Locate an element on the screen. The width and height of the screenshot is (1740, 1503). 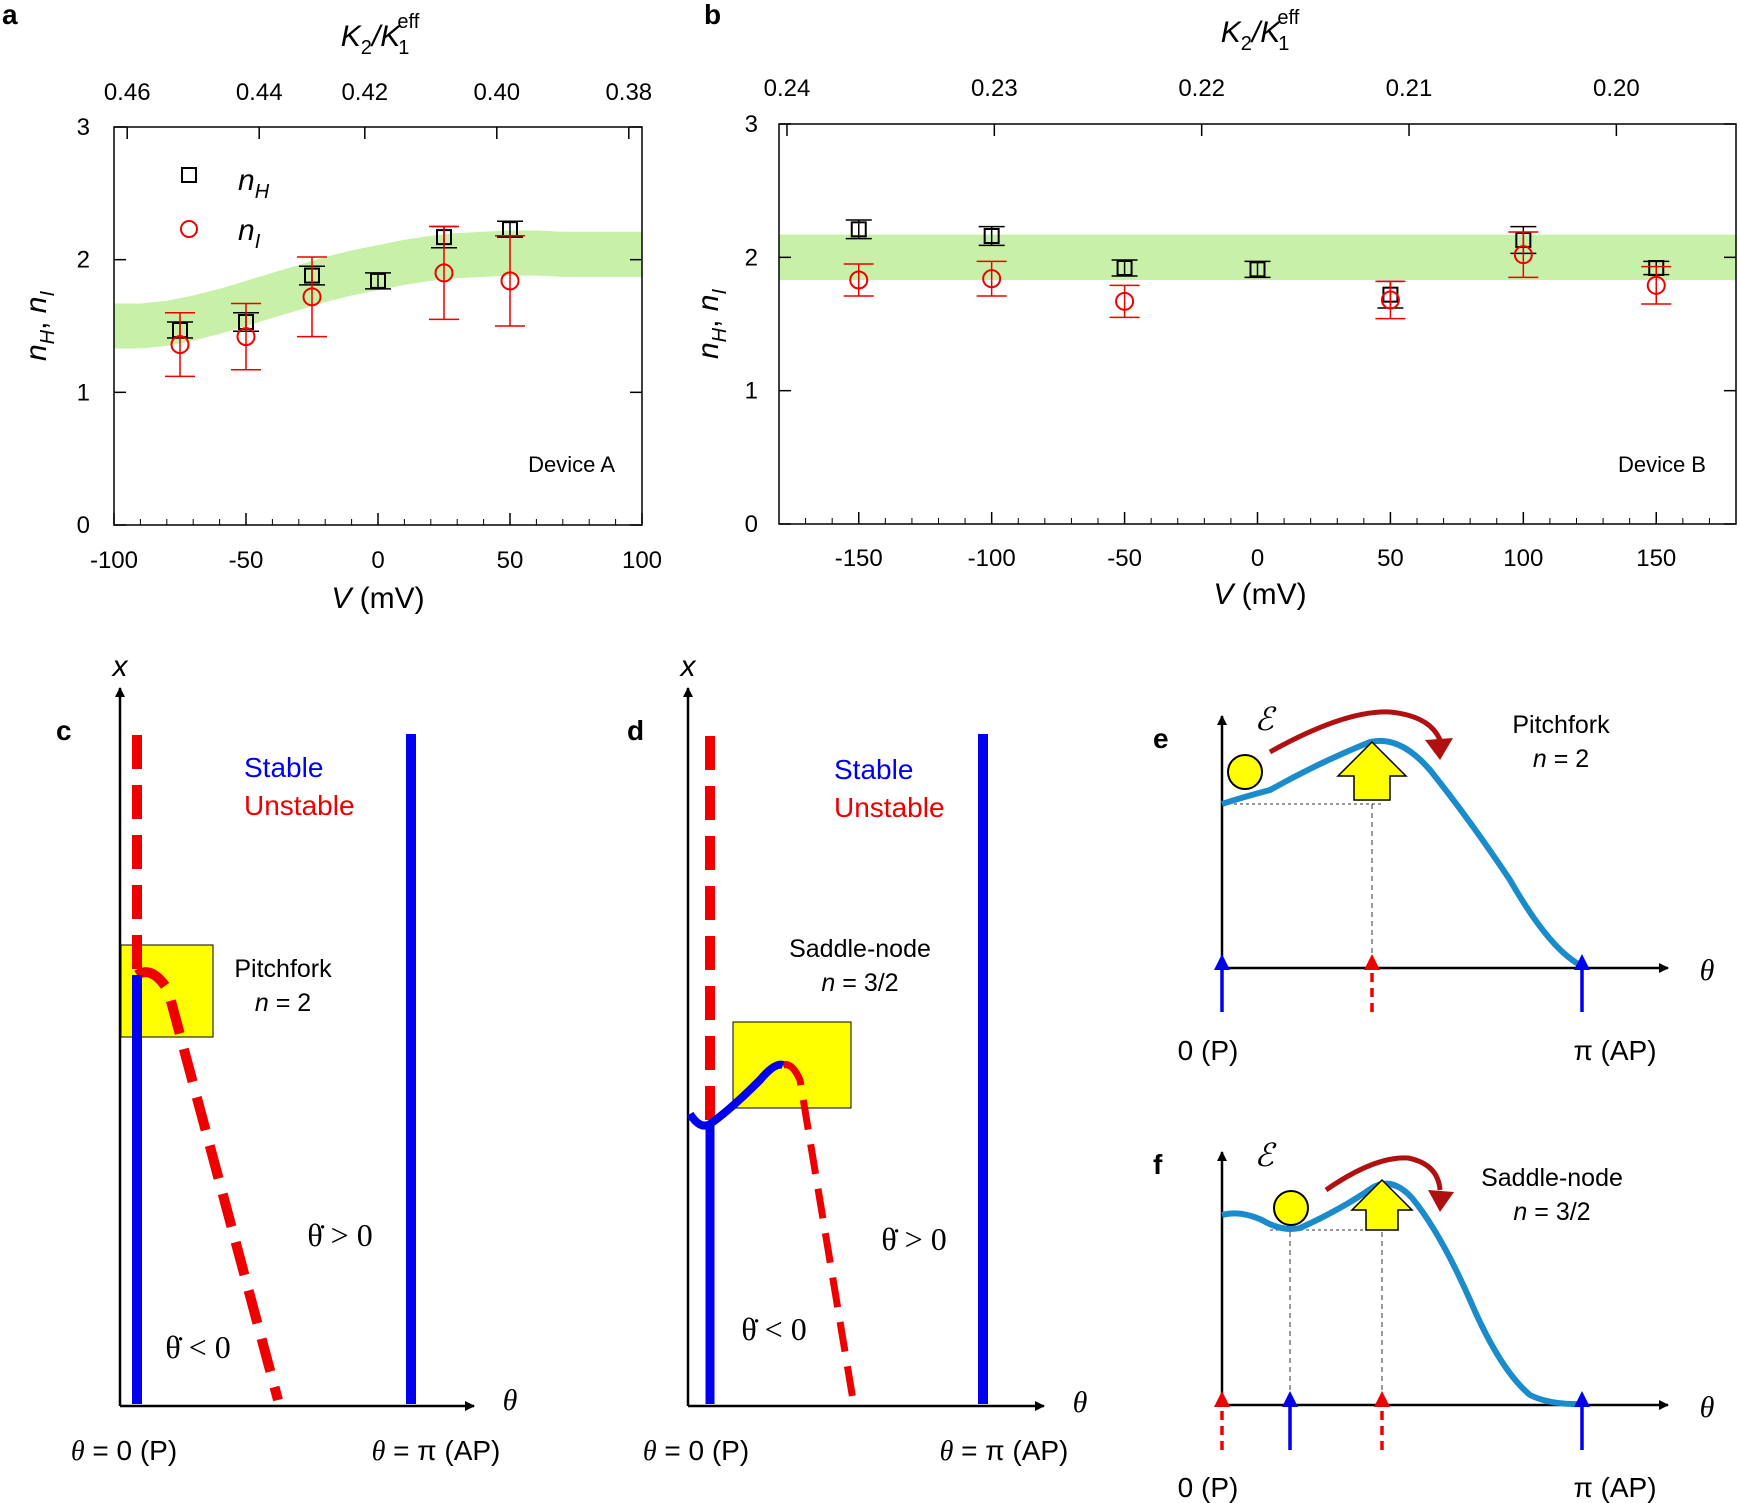
legend-unstable: Unstable is located at coordinates (299, 805).